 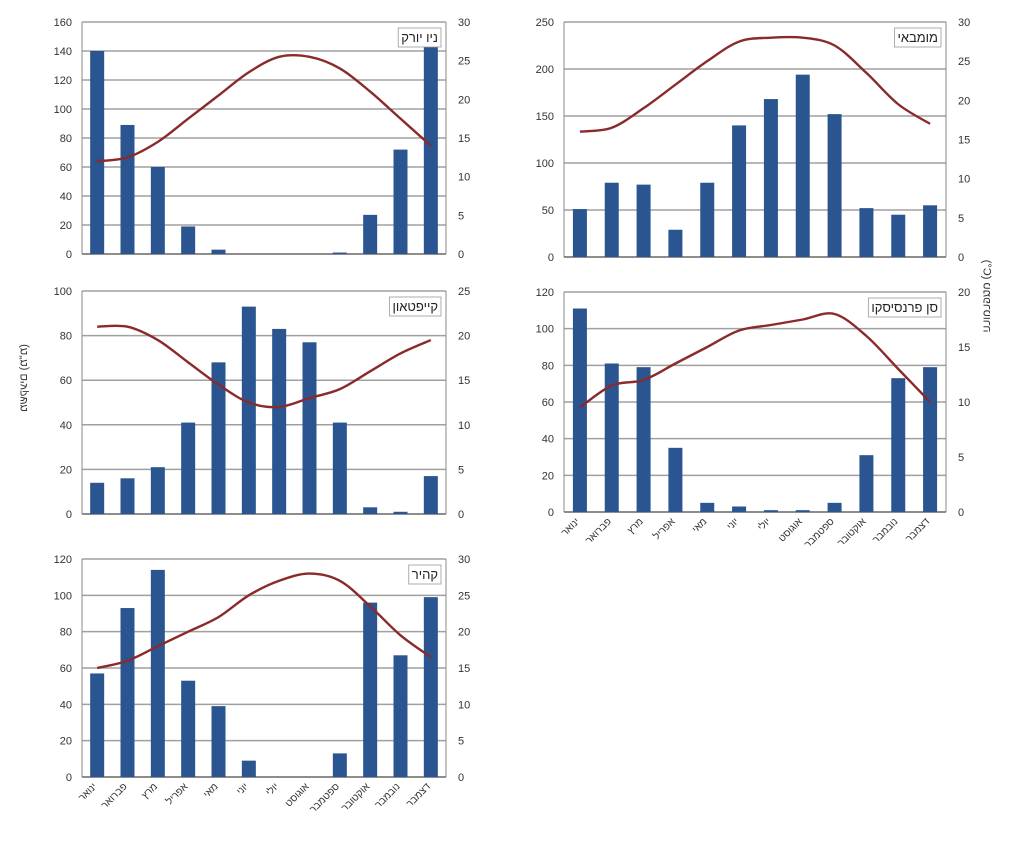 I want to click on precipitation-axis-title: משקעים (מ"מ), so click(x=23, y=378).